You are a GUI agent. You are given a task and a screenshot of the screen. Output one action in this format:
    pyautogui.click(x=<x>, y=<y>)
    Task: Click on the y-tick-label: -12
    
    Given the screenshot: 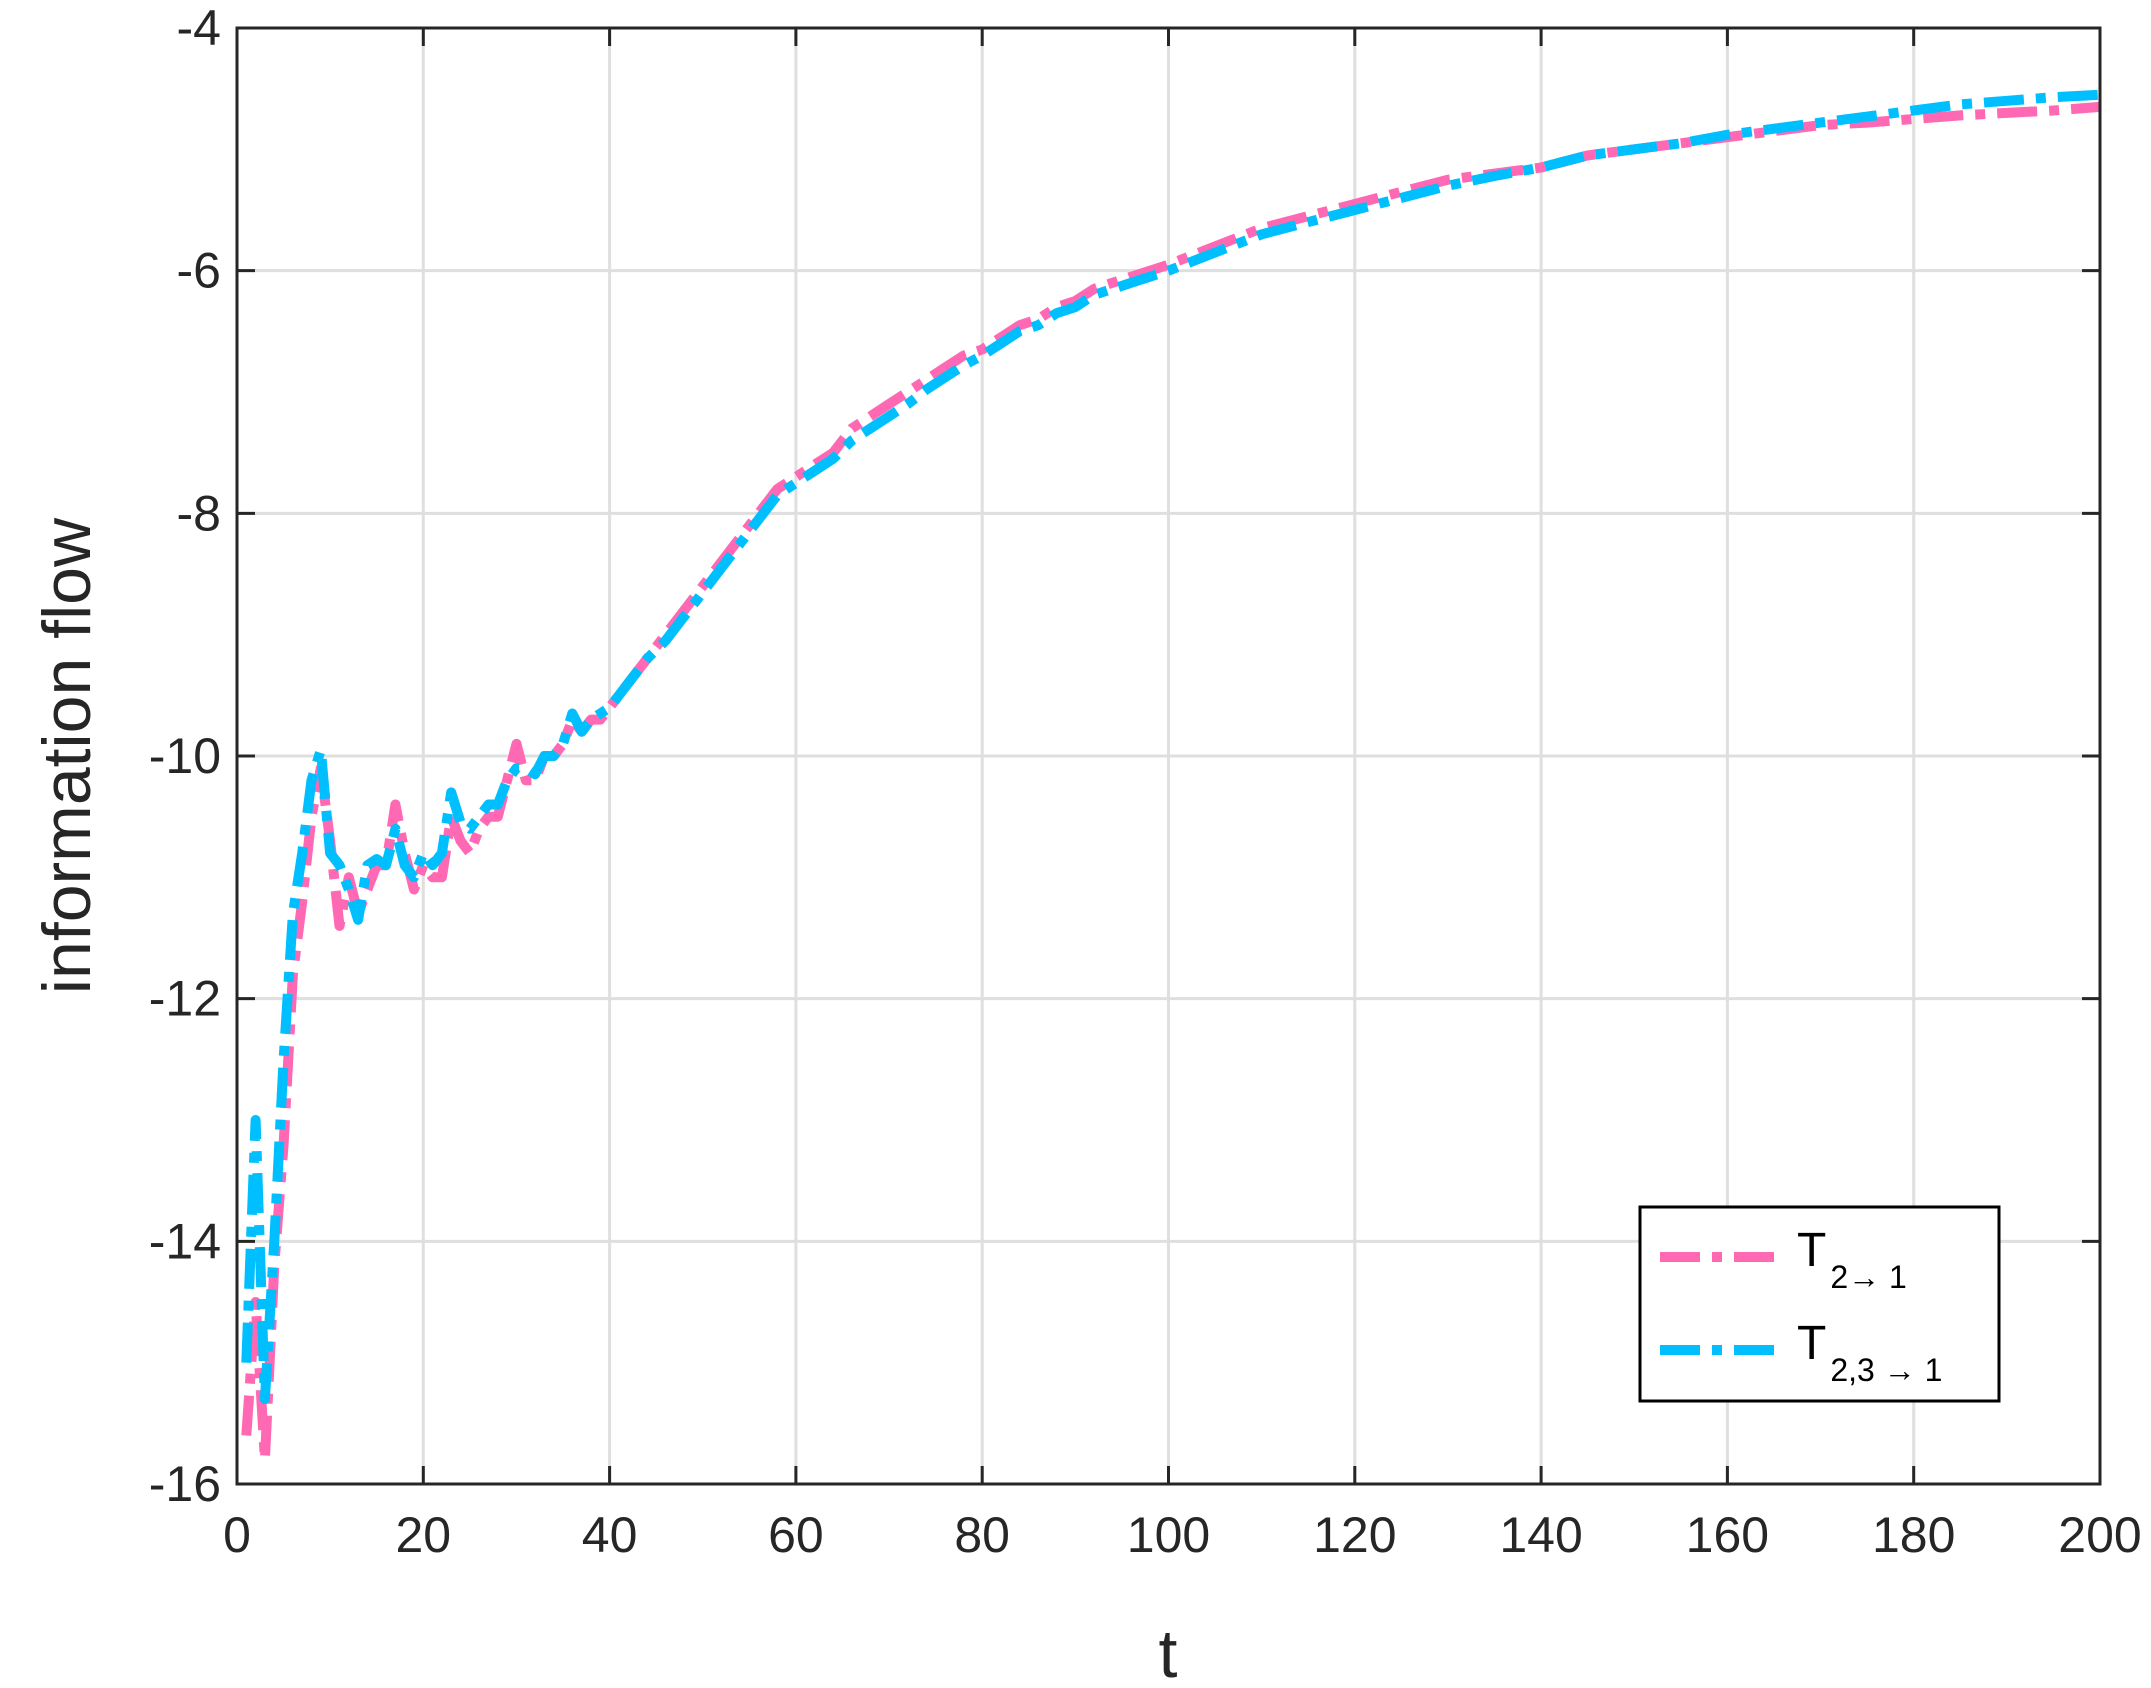 What is the action you would take?
    pyautogui.click(x=185, y=999)
    